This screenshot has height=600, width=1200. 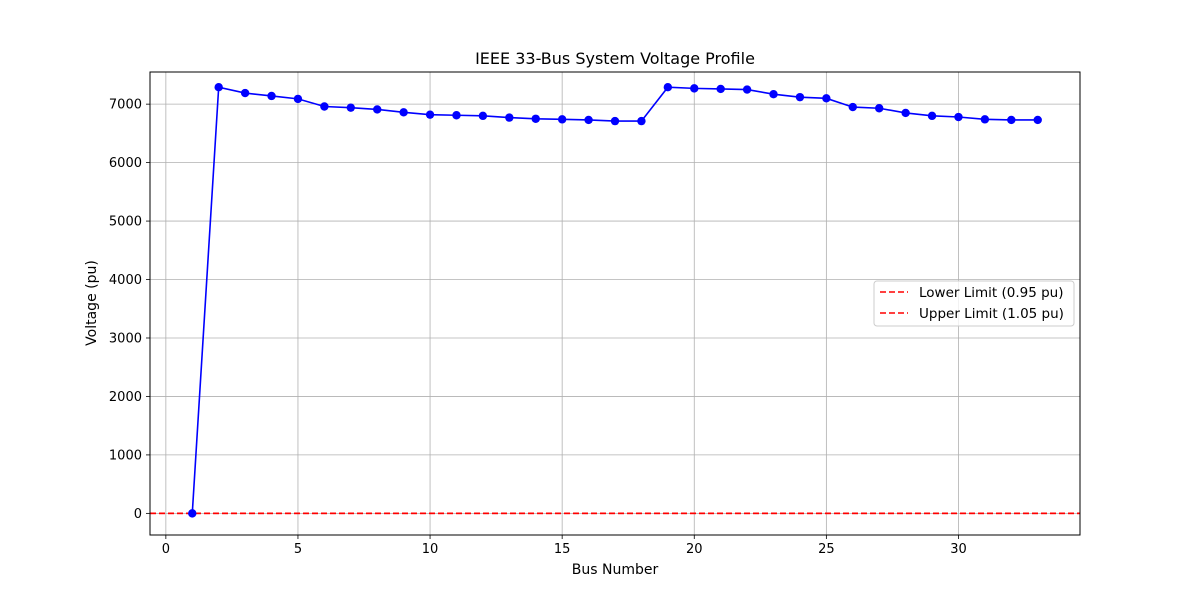 What do you see at coordinates (125, 338) in the screenshot?
I see `y-tick-label: 3000` at bounding box center [125, 338].